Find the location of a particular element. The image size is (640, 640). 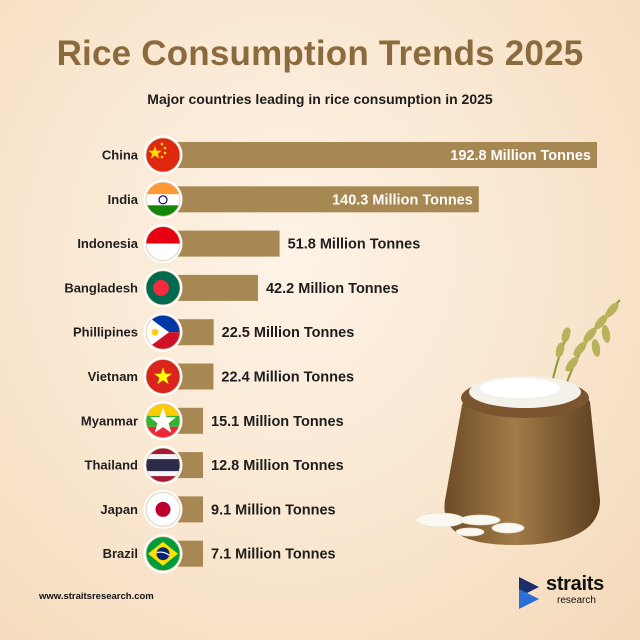

value-label: 22.4 Million Tonnes is located at coordinates (287, 378).